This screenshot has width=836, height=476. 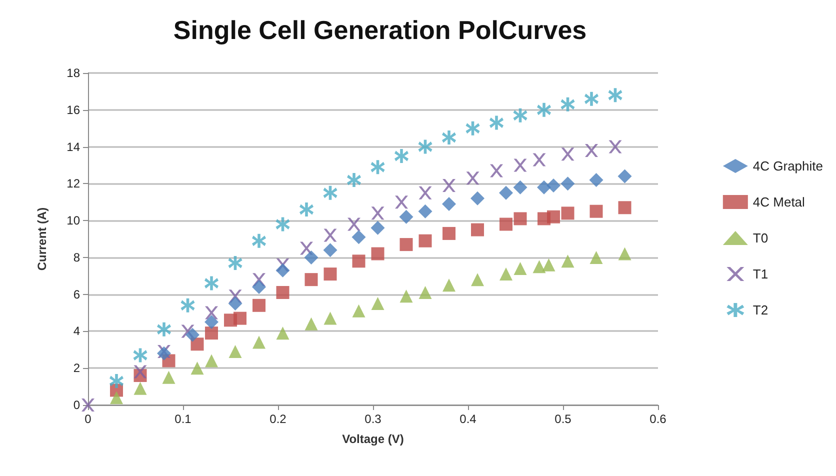 I want to click on legend-label: T1, so click(x=760, y=274).